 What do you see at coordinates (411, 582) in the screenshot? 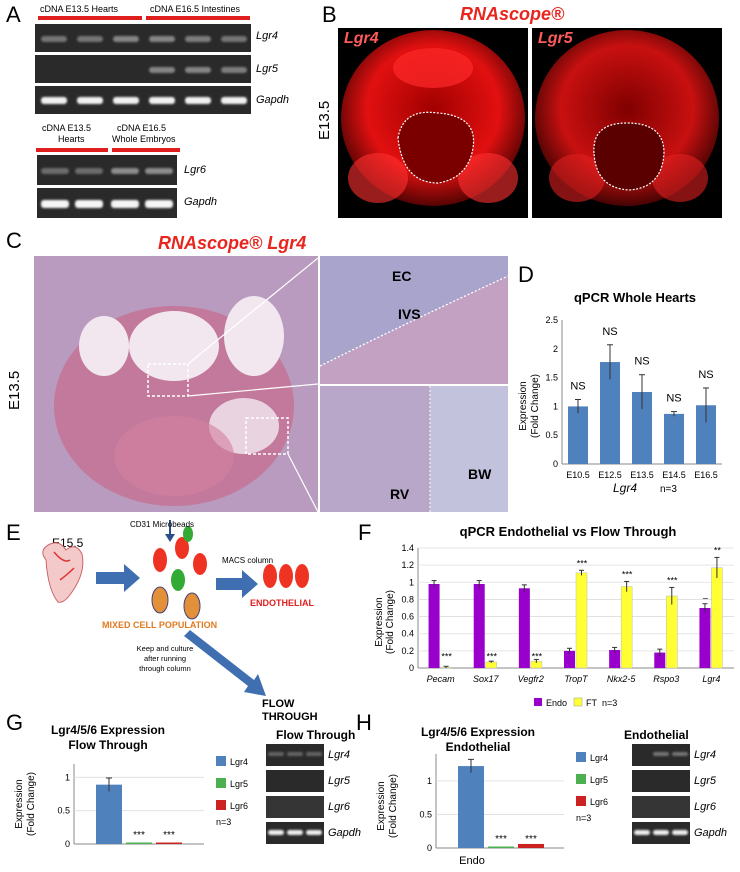
I see `f-ytick-5: 1` at bounding box center [411, 582].